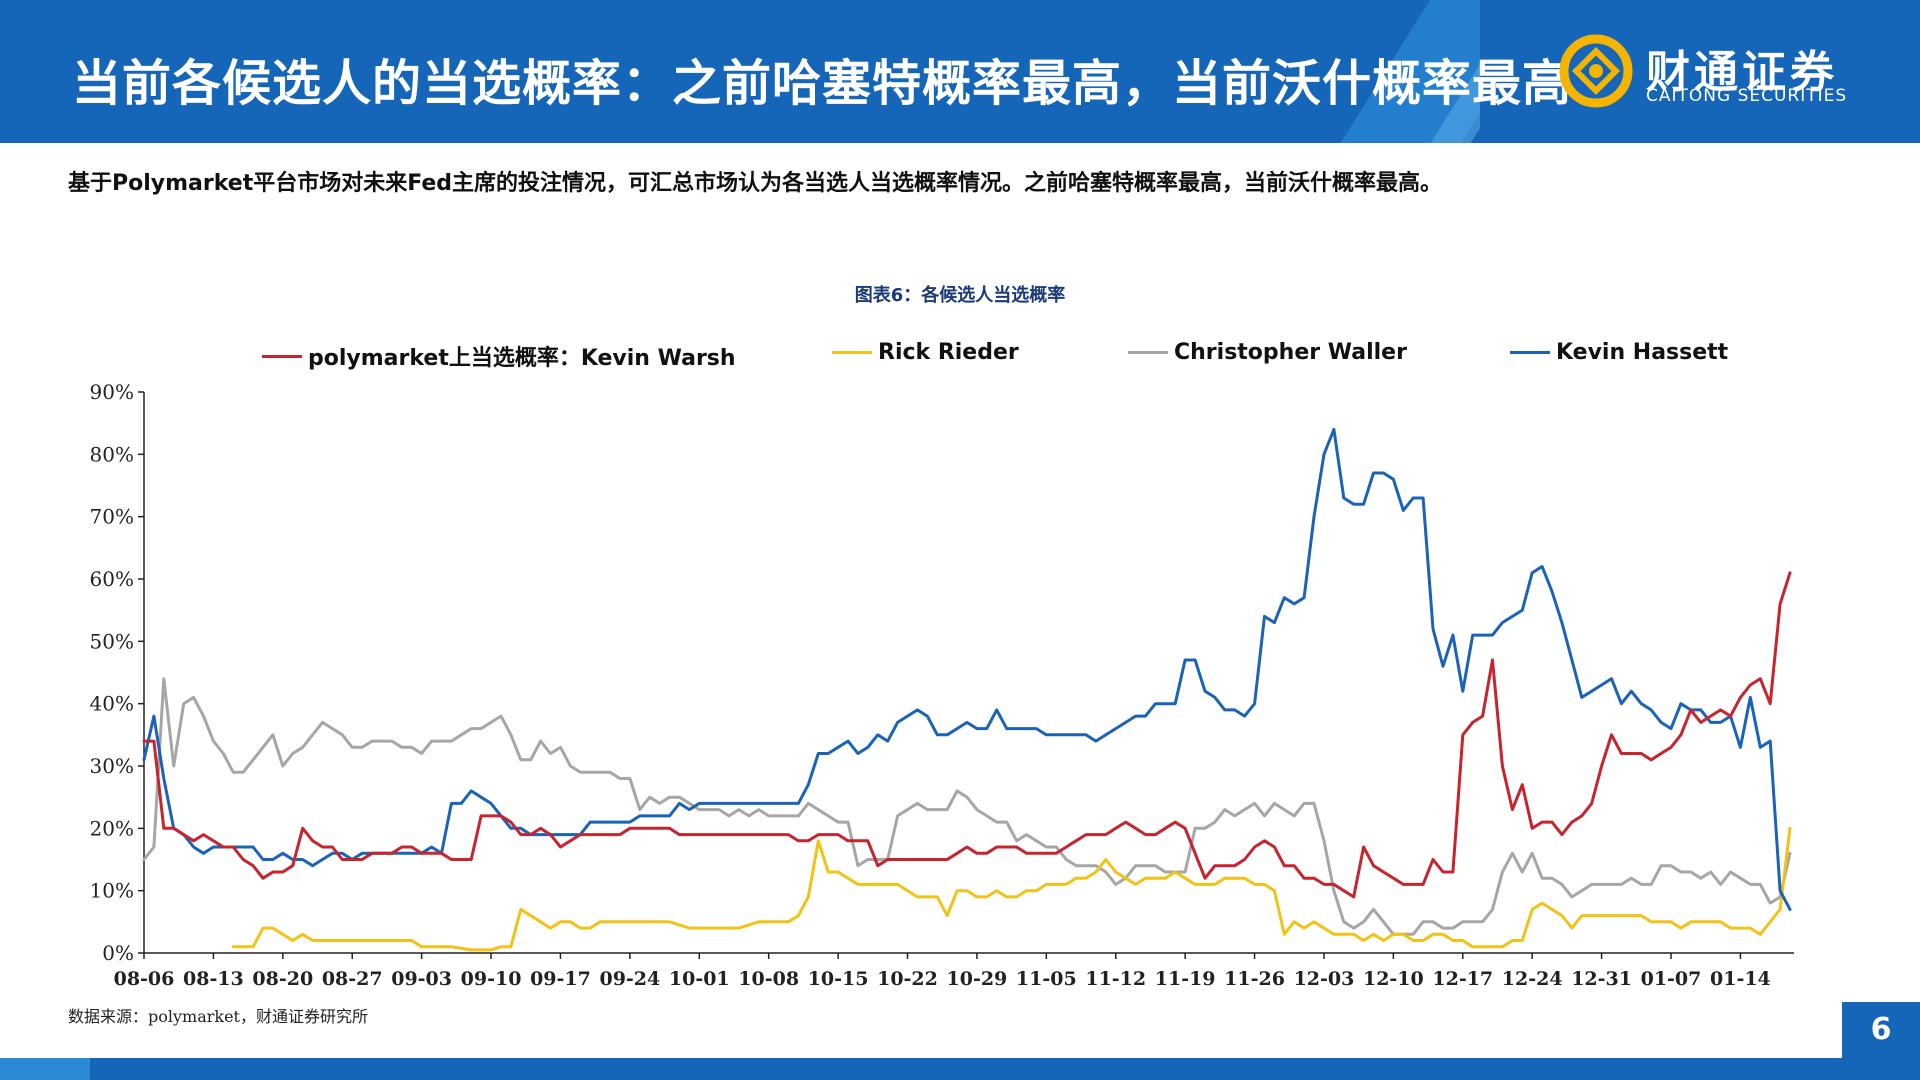 The image size is (1920, 1080). I want to click on legend-item-warsh: polymarket上当选概率：Kevin Warsh, so click(499, 355).